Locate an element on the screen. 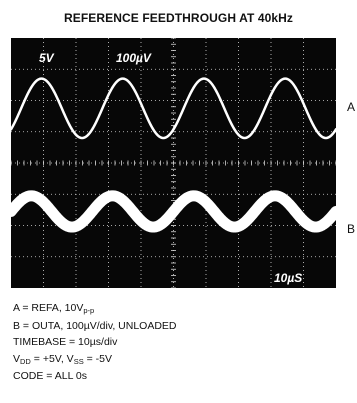 The image size is (357, 403). trace-b is located at coordinates (173, 211).